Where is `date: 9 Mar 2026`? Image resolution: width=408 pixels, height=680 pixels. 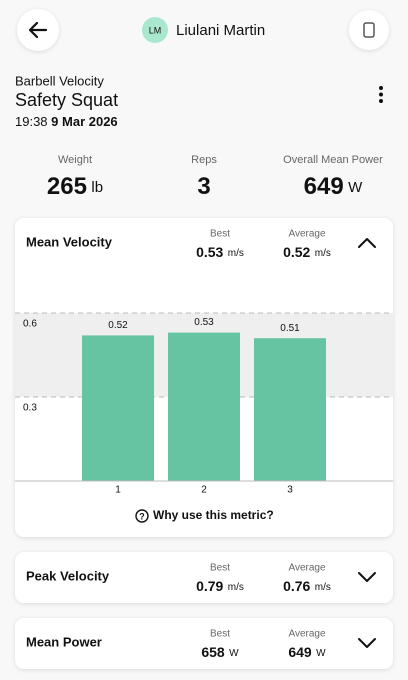
date: 9 Mar 2026 is located at coordinates (84, 121).